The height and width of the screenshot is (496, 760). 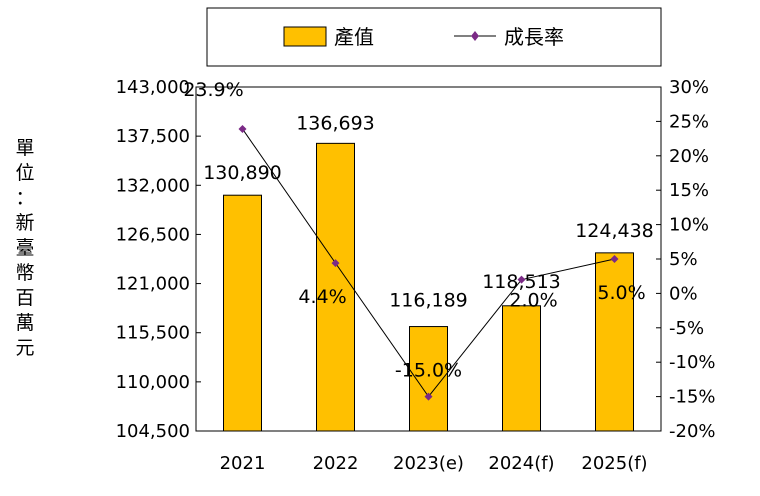 What do you see at coordinates (428, 301) in the screenshot?
I see `bar-value-label: 116,189` at bounding box center [428, 301].